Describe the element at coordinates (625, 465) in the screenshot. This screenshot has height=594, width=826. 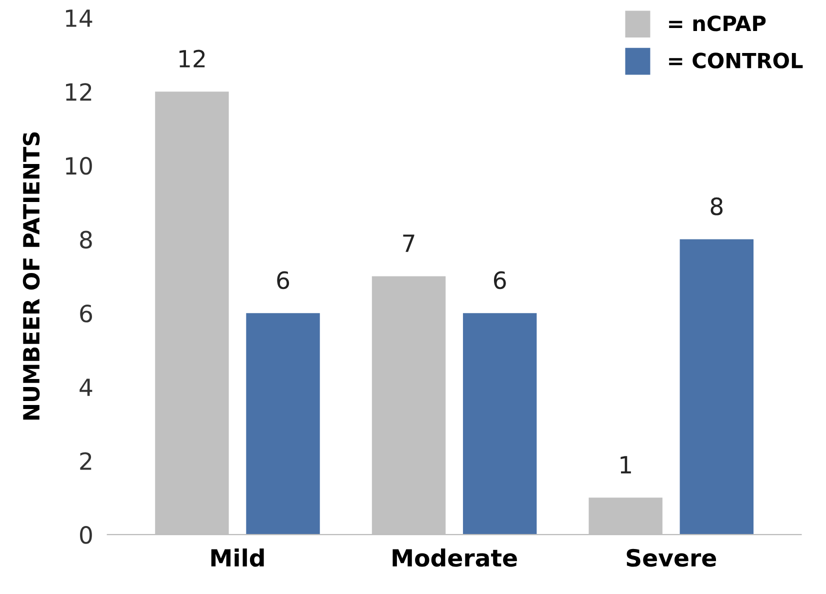
I see `data-label: 1` at that location.